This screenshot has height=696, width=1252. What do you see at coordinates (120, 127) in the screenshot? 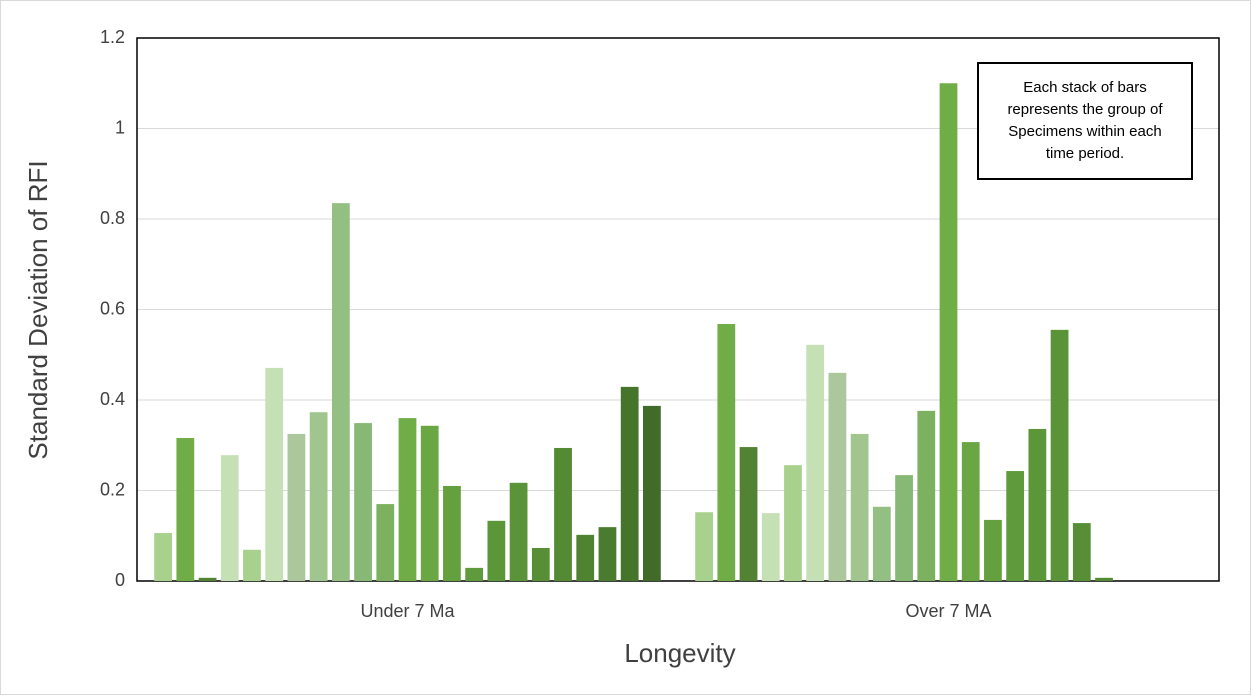
I see `y-tick-label: 1` at bounding box center [120, 127].